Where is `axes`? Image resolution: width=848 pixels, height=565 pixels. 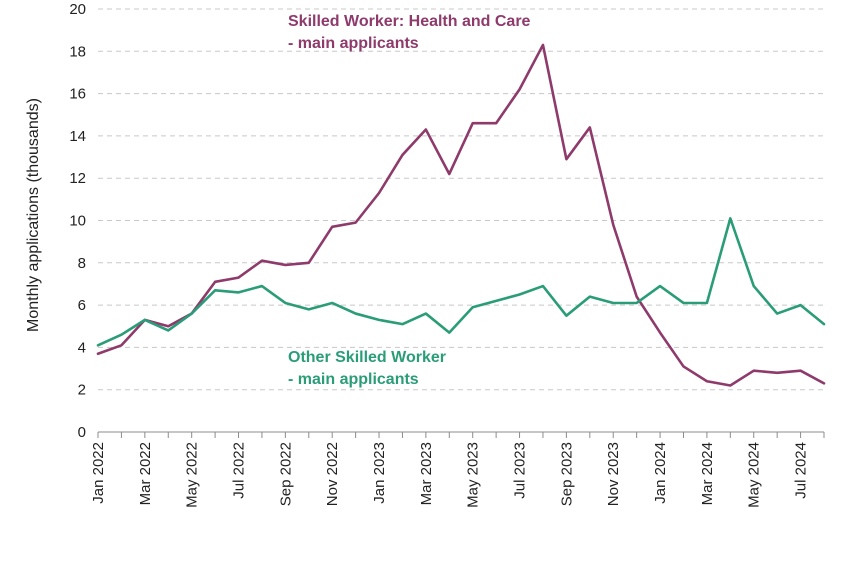 axes is located at coordinates (461, 434).